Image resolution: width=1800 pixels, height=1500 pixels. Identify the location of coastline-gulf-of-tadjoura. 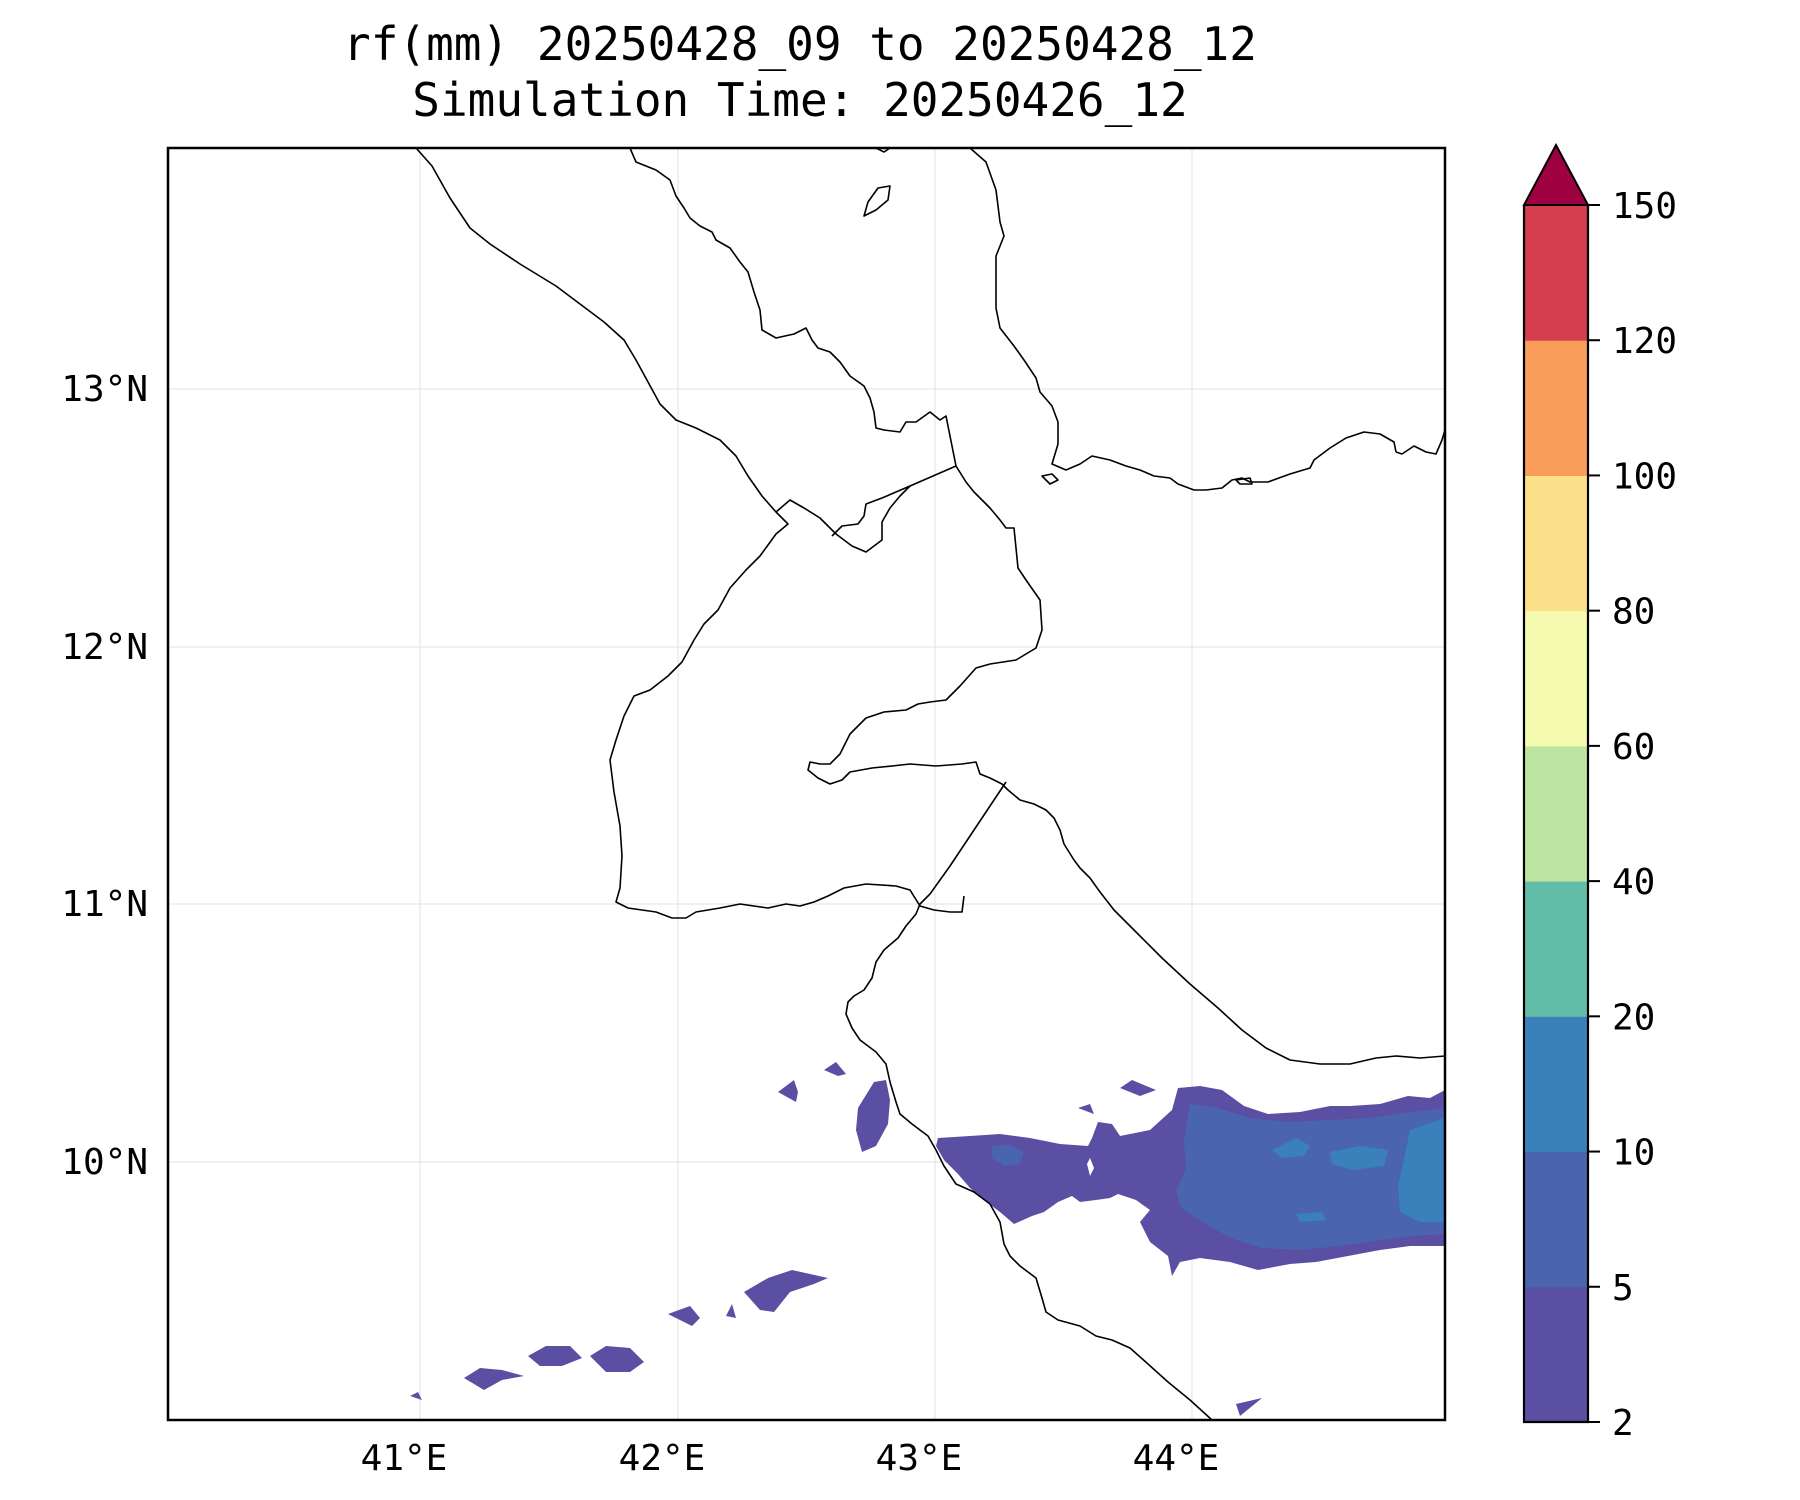
(866, 509).